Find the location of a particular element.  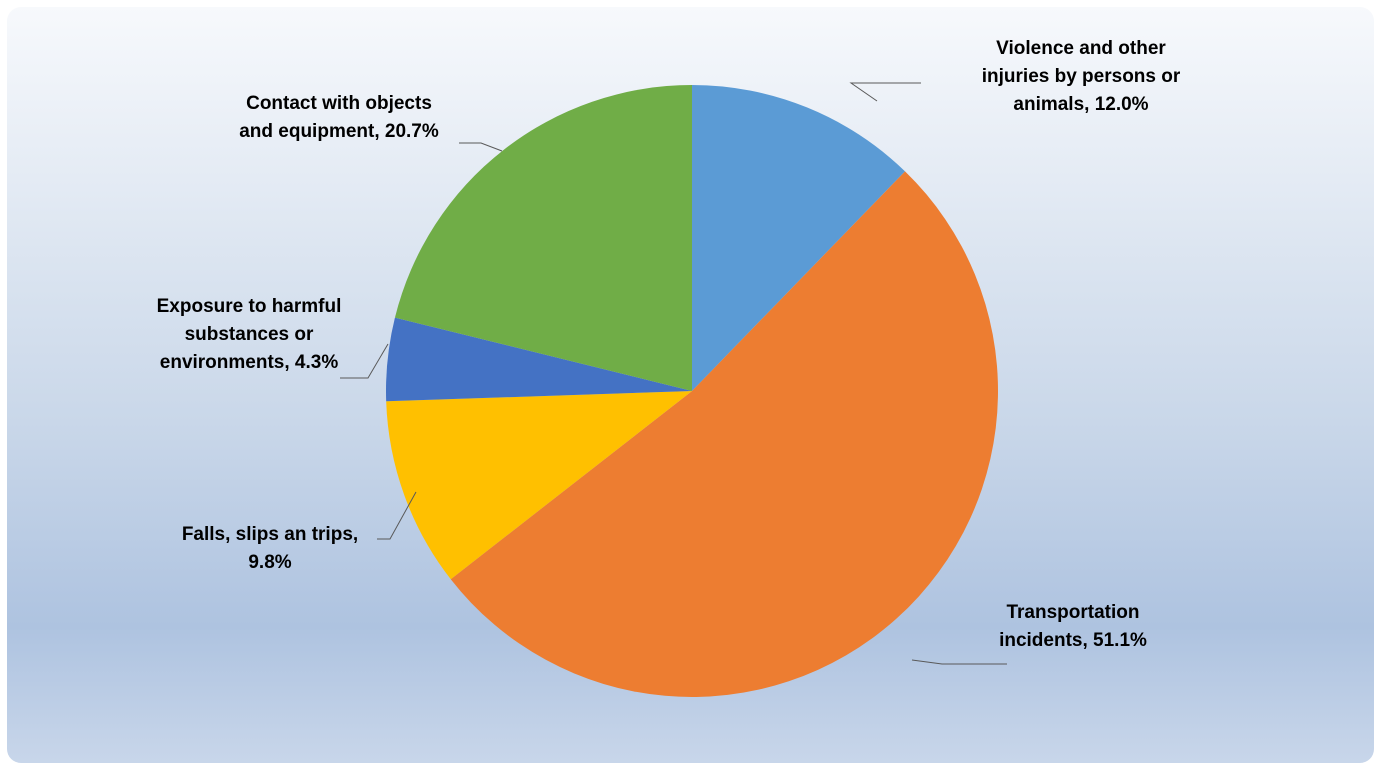

pie-slice-falls-slips-an-trips is located at coordinates (539, 485).